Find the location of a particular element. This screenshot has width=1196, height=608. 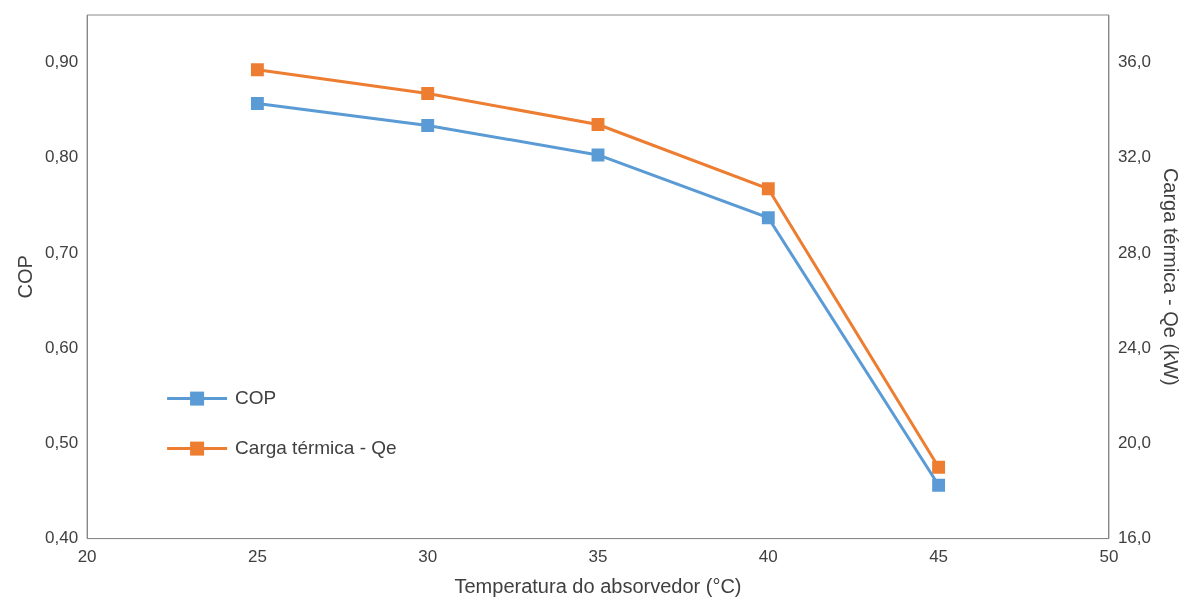

y2-tick-label: 20,0 is located at coordinates (1134, 443).